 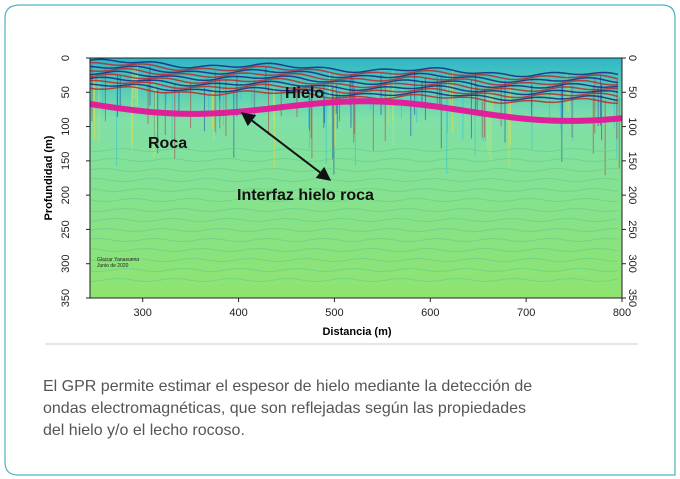 I want to click on annotation: Hielo, so click(x=304, y=93).